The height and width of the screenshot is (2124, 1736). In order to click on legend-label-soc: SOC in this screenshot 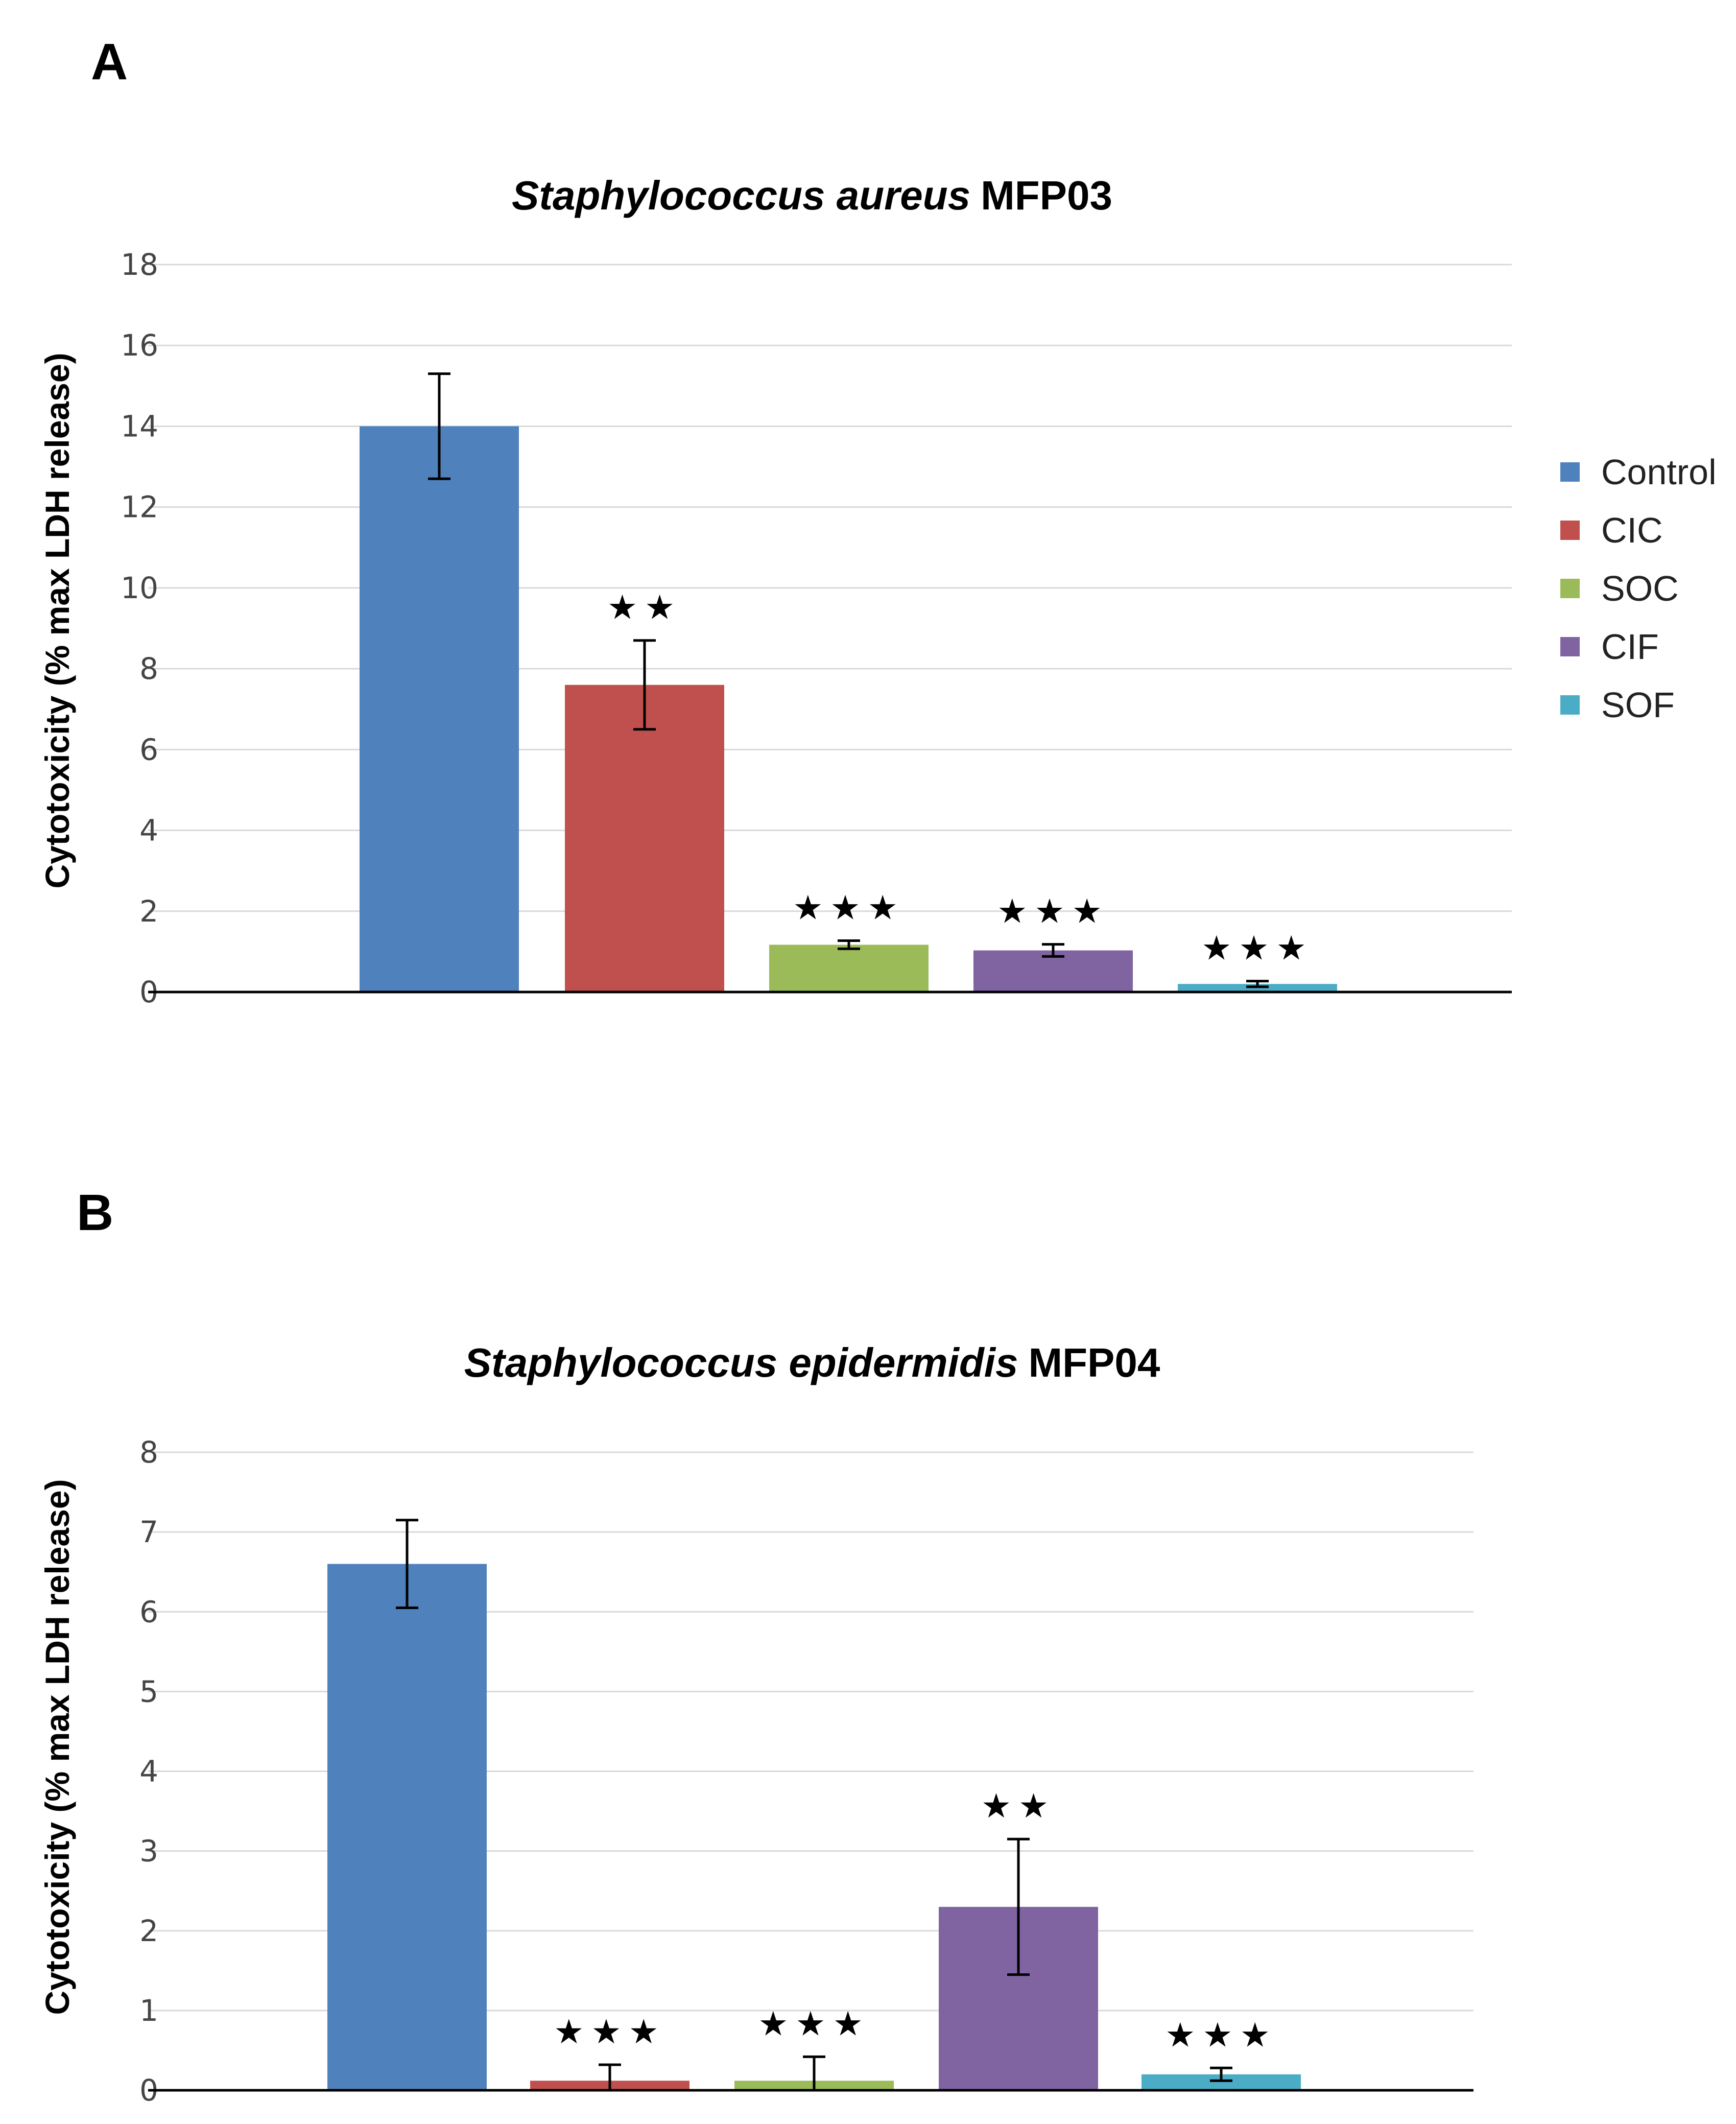, I will do `click(1640, 588)`.